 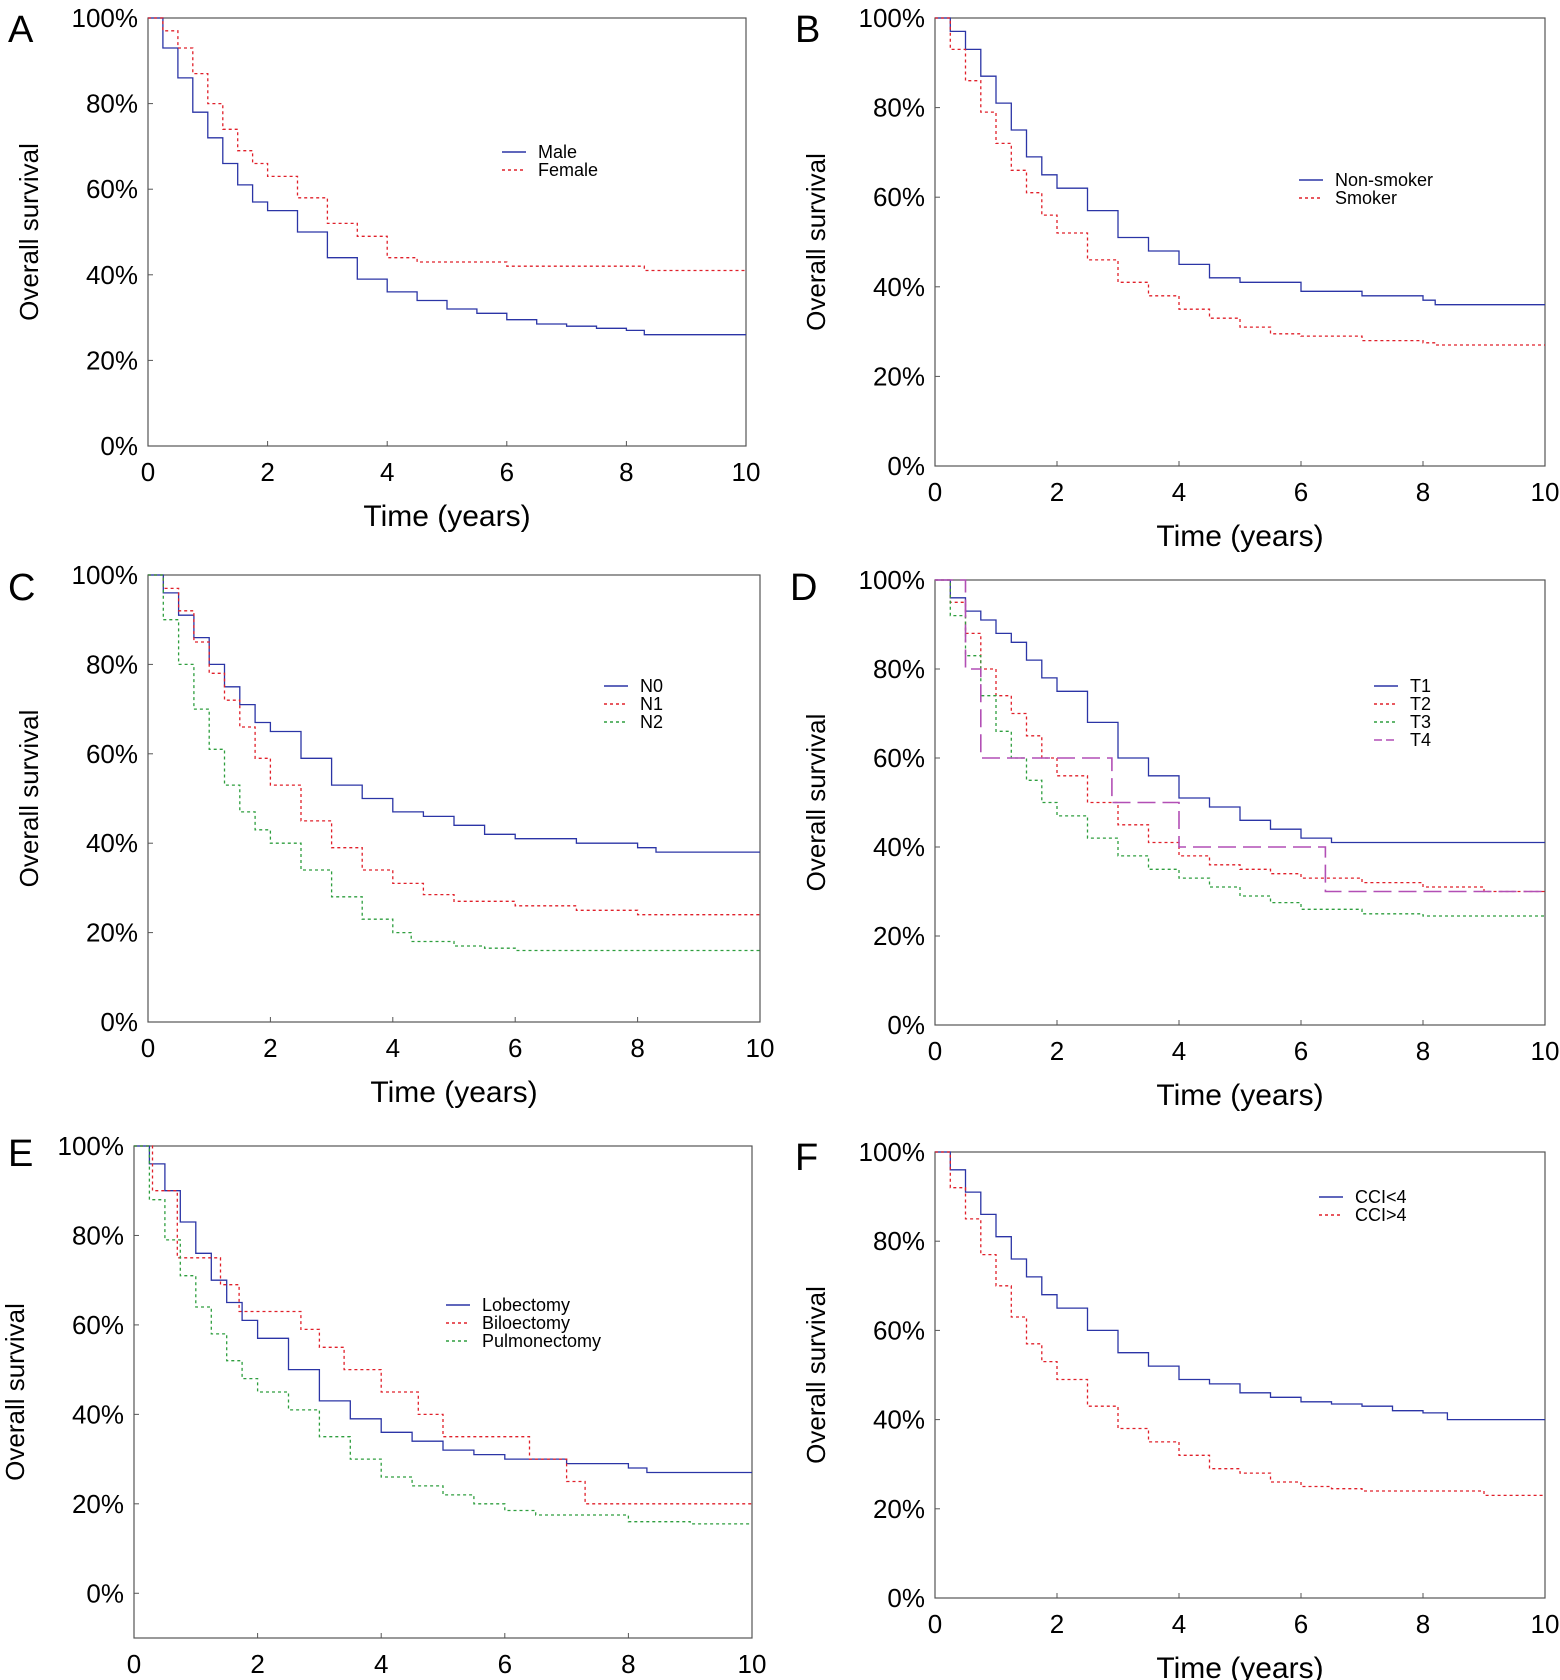 What do you see at coordinates (807, 30) in the screenshot?
I see `panel-letter: B` at bounding box center [807, 30].